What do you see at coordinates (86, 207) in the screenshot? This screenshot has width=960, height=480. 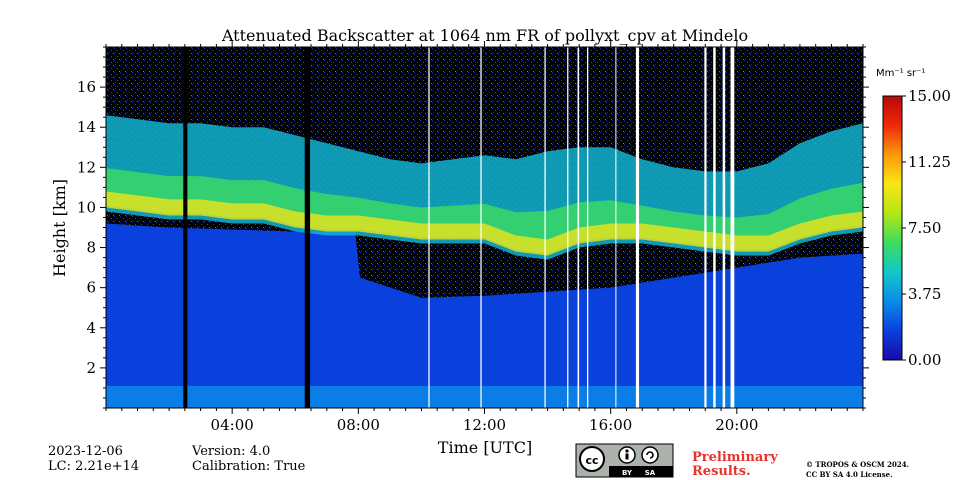 I see `y-tick-label: 10` at bounding box center [86, 207].